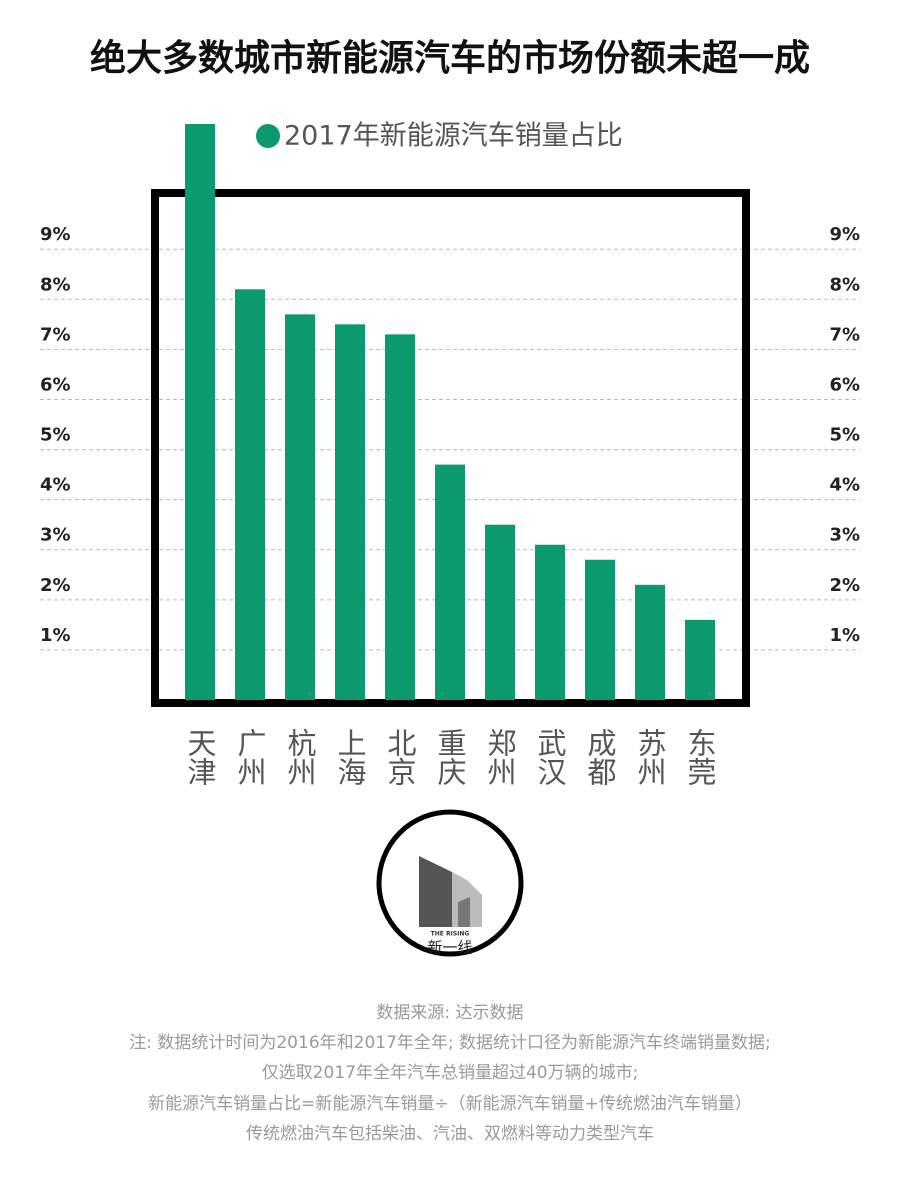 Image resolution: width=900 pixels, height=1180 pixels. What do you see at coordinates (268, 136) in the screenshot?
I see `legend-swatch` at bounding box center [268, 136].